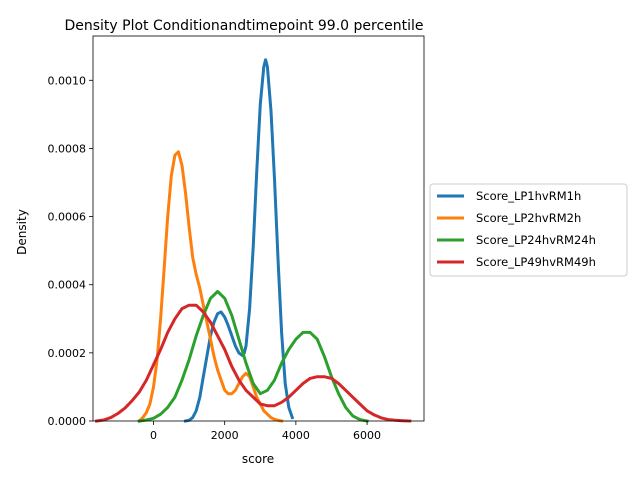 Image resolution: width=640 pixels, height=484 pixels. I want to click on x-tick-label: 6000, so click(367, 435).